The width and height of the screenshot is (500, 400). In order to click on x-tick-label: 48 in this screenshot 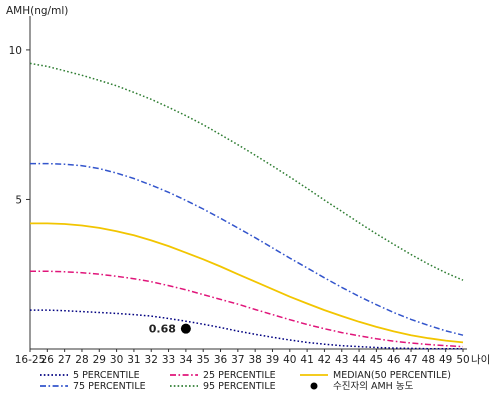, I will do `click(428, 360)`.